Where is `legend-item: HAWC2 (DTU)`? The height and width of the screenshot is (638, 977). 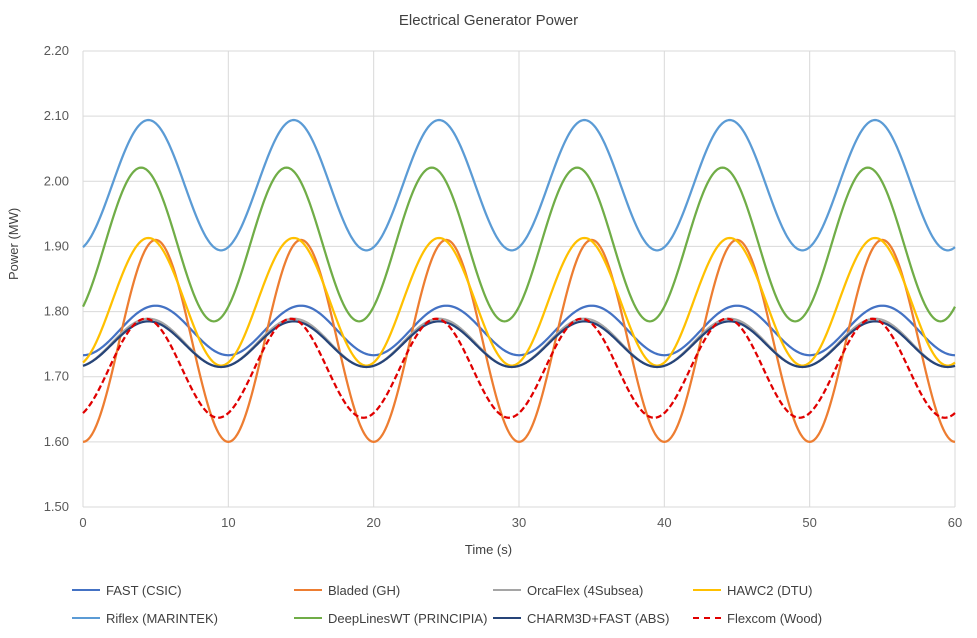
legend-item: HAWC2 (DTU) is located at coordinates (752, 590).